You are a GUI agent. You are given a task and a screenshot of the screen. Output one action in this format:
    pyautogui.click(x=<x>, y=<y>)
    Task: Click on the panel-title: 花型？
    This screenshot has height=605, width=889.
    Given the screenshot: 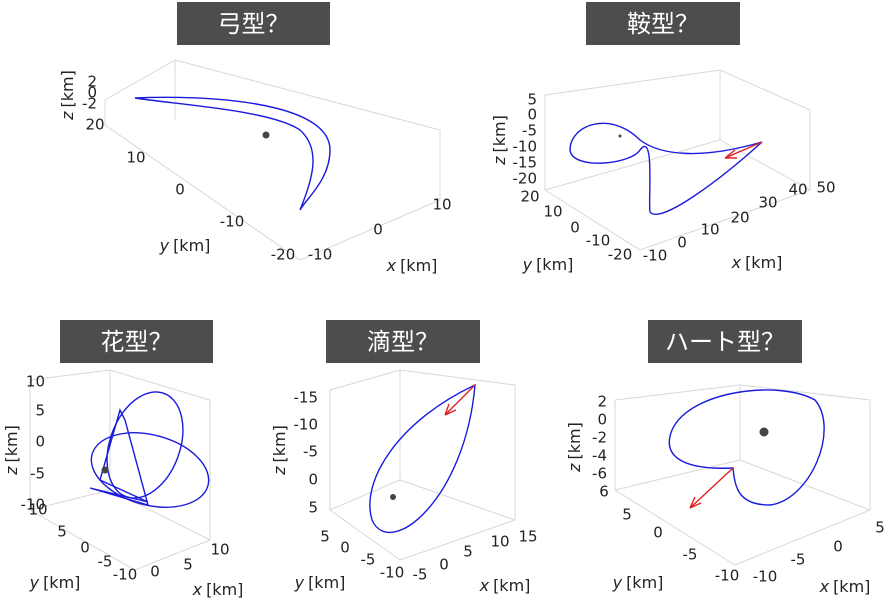 What is the action you would take?
    pyautogui.click(x=137, y=342)
    